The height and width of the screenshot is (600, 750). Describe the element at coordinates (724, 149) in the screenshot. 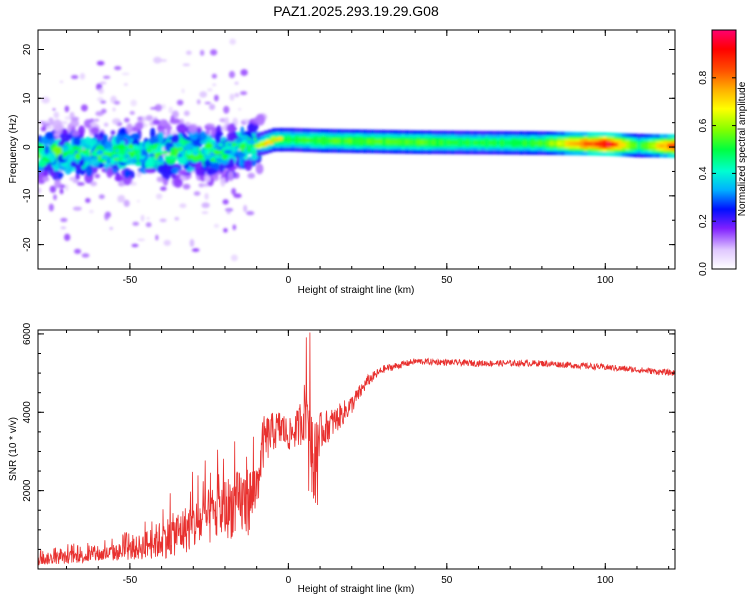

I see `colorbar-gradient` at that location.